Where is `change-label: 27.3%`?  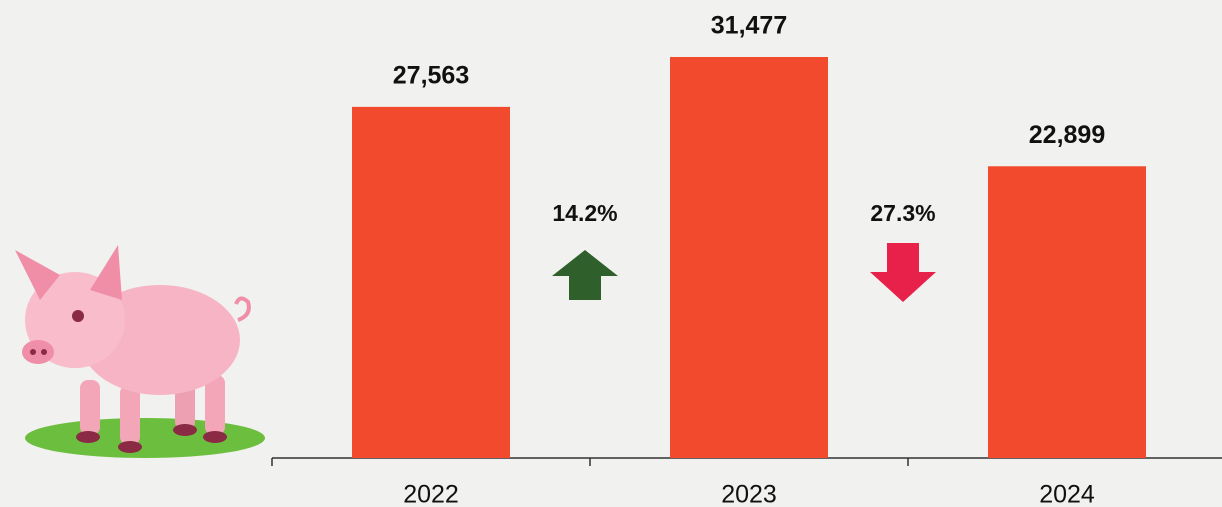 change-label: 27.3% is located at coordinates (902, 213).